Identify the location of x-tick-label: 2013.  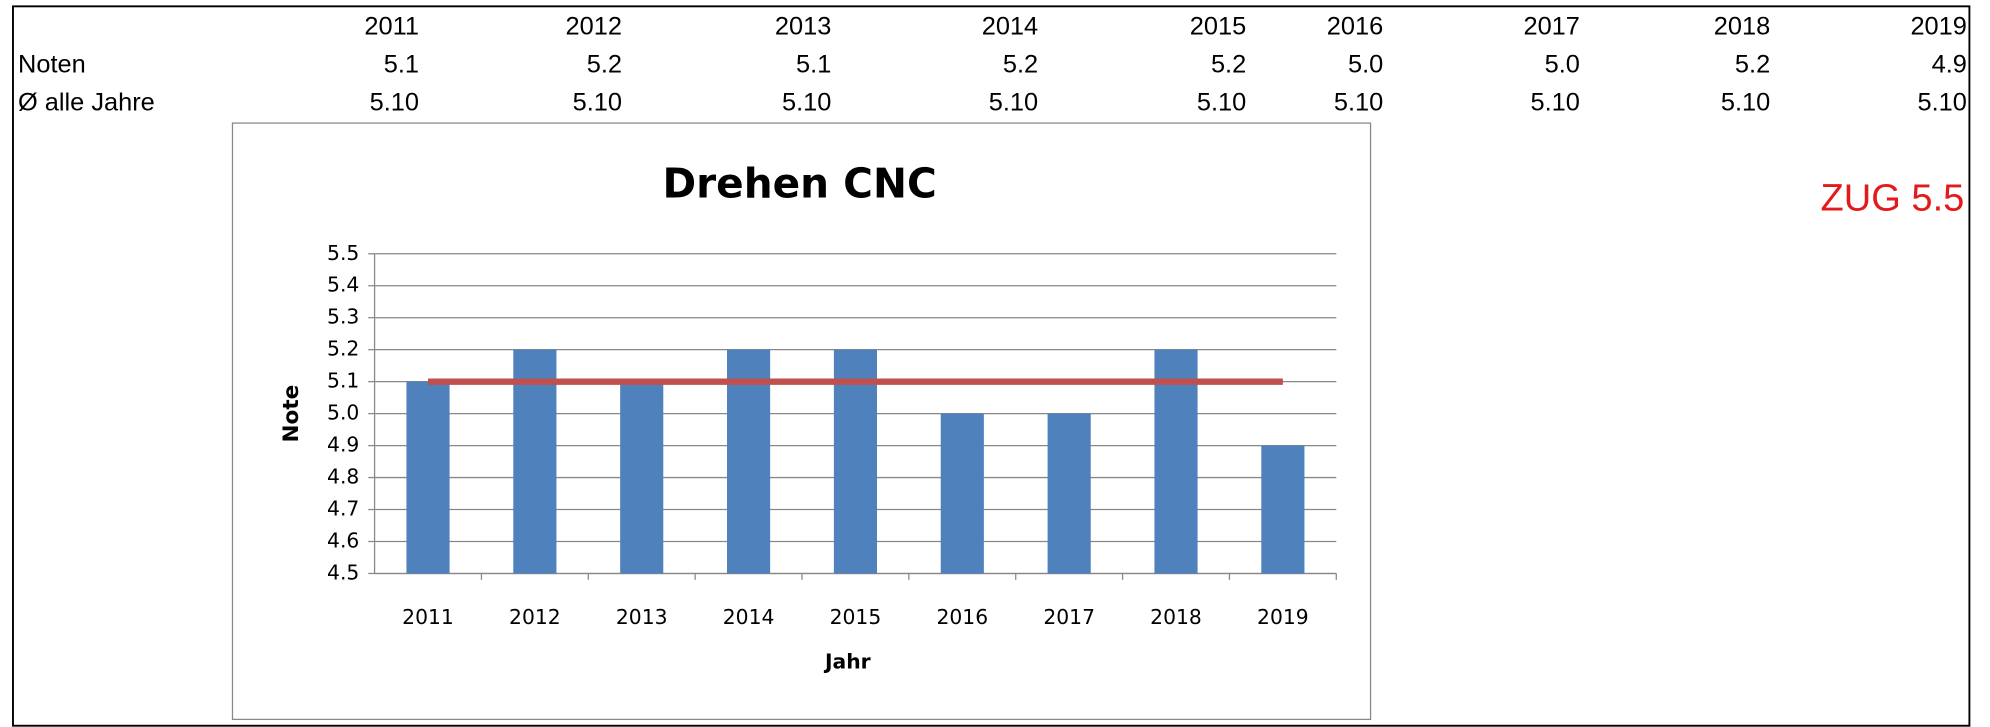
(642, 617).